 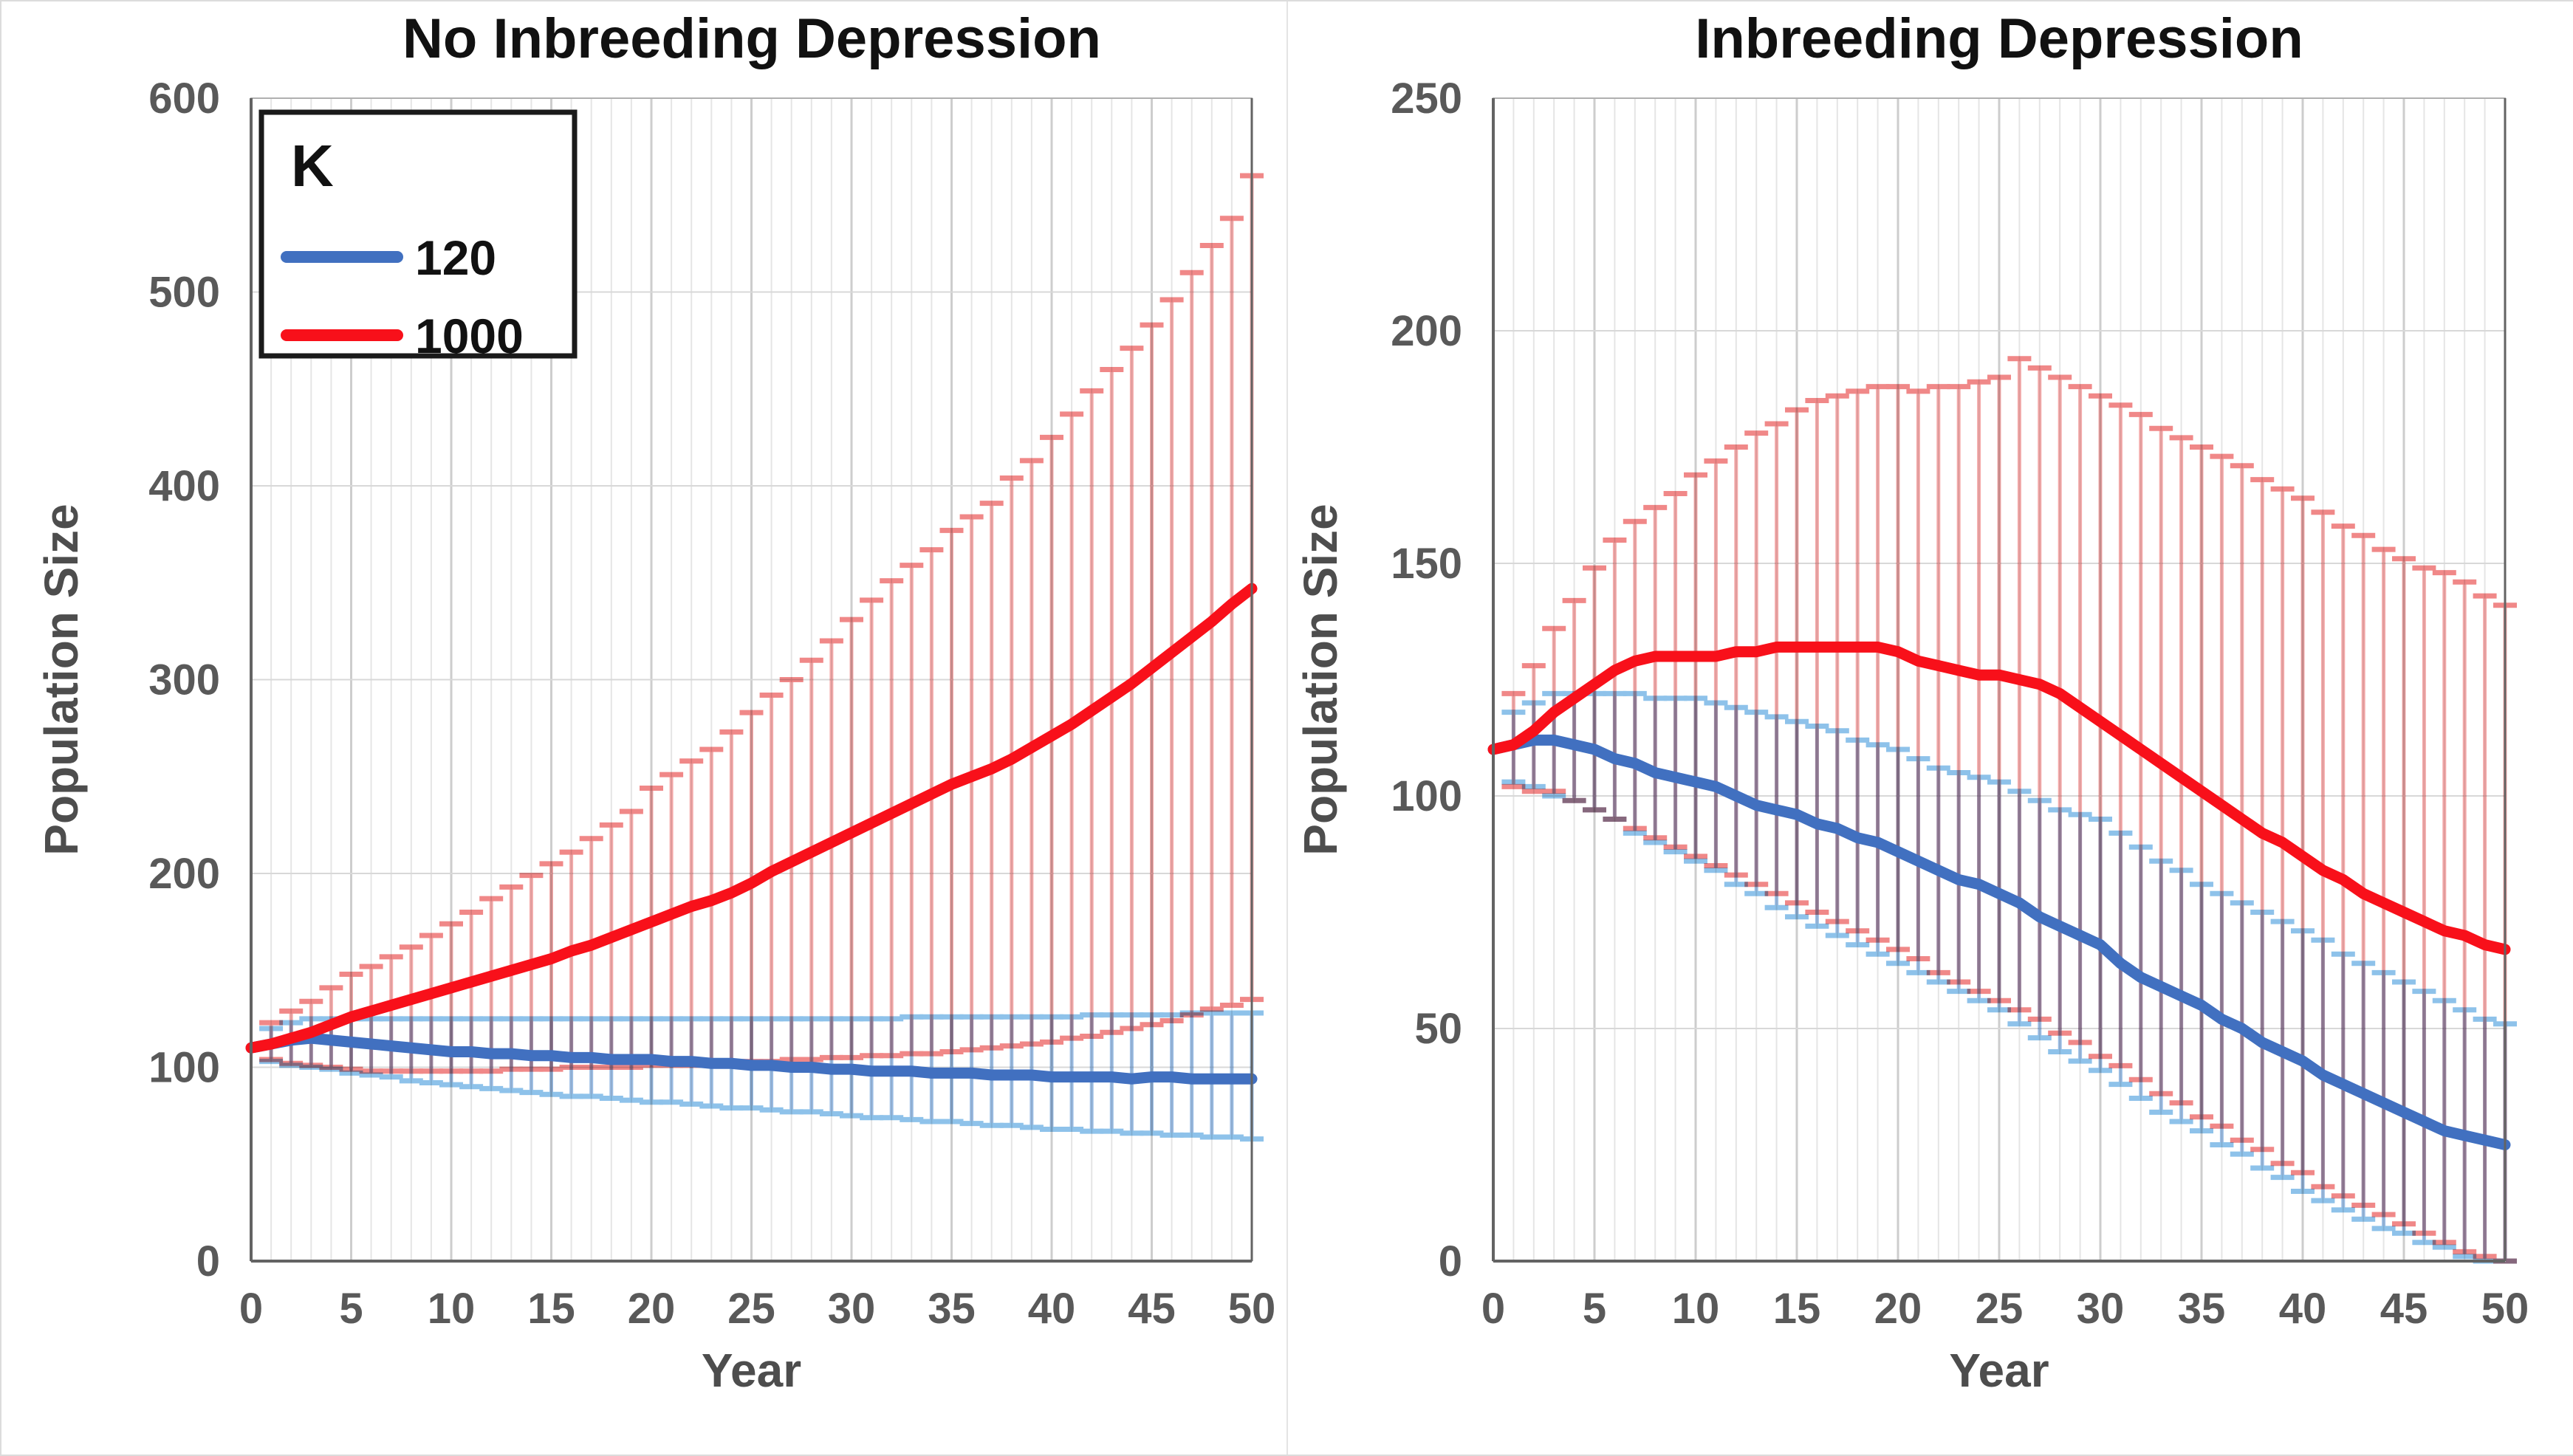 What do you see at coordinates (469, 336) in the screenshot?
I see `legend-label-1000: 1000` at bounding box center [469, 336].